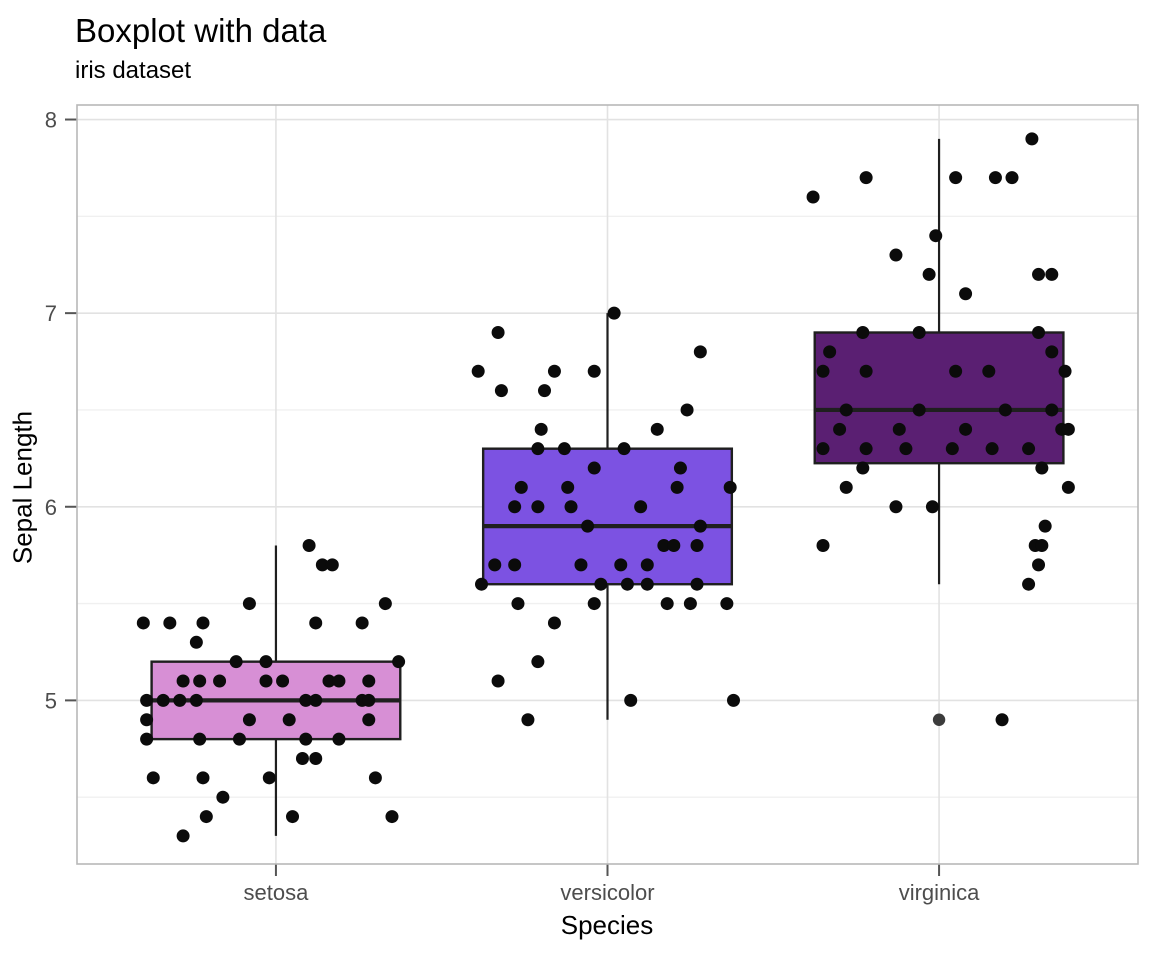 The image size is (1152, 960). I want to click on outlier-point, so click(939, 719).